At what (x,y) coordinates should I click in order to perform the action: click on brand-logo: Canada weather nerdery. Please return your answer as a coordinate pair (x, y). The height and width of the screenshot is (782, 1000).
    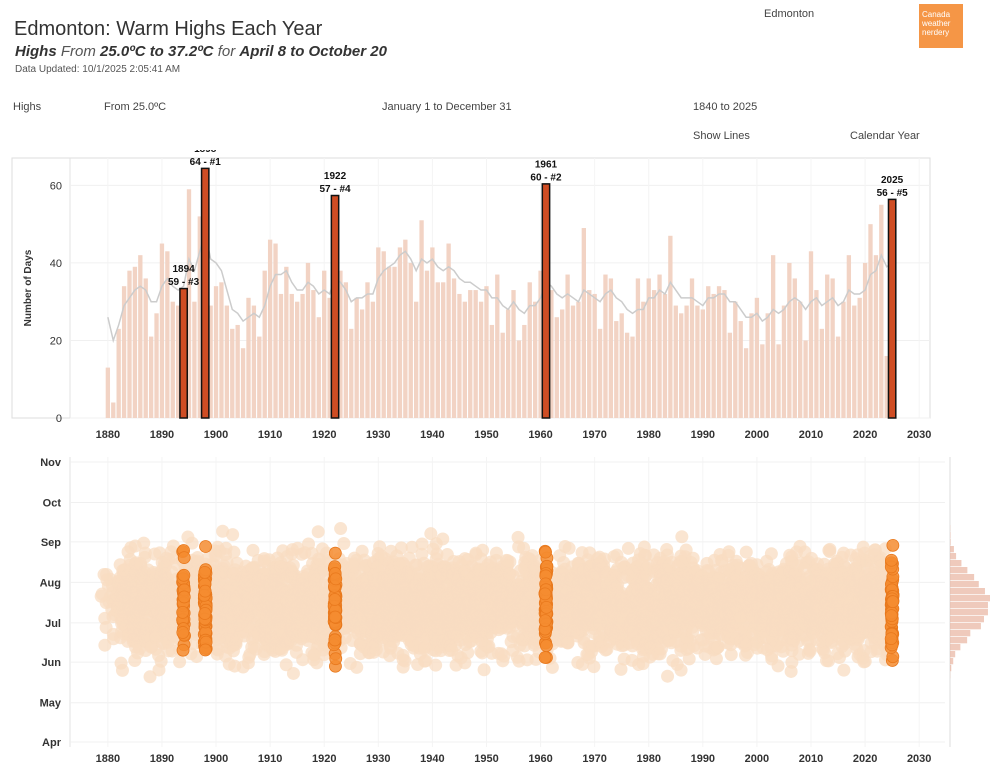
    Looking at the image, I should click on (941, 26).